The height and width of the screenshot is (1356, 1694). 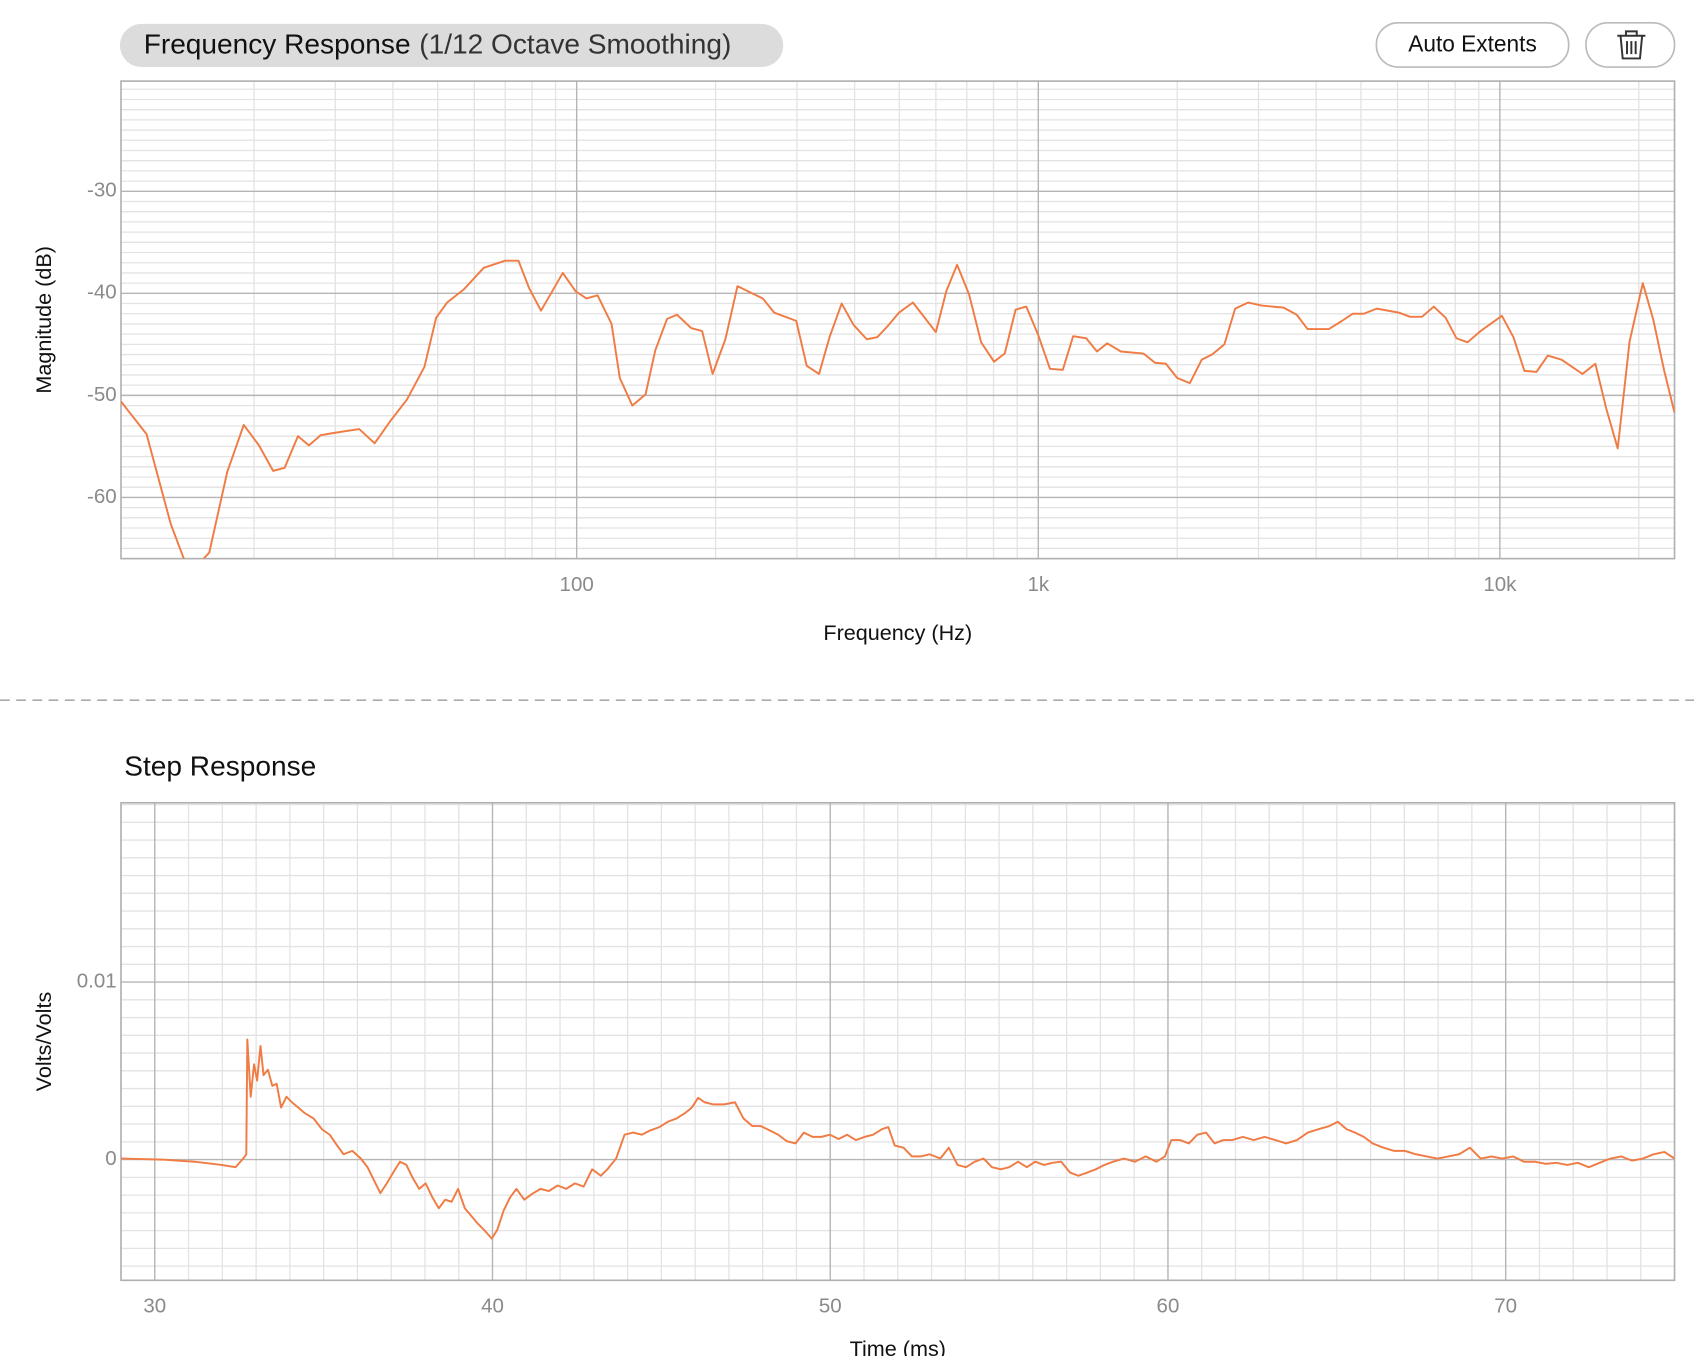 What do you see at coordinates (898, 1139) in the screenshot?
I see `data-line` at bounding box center [898, 1139].